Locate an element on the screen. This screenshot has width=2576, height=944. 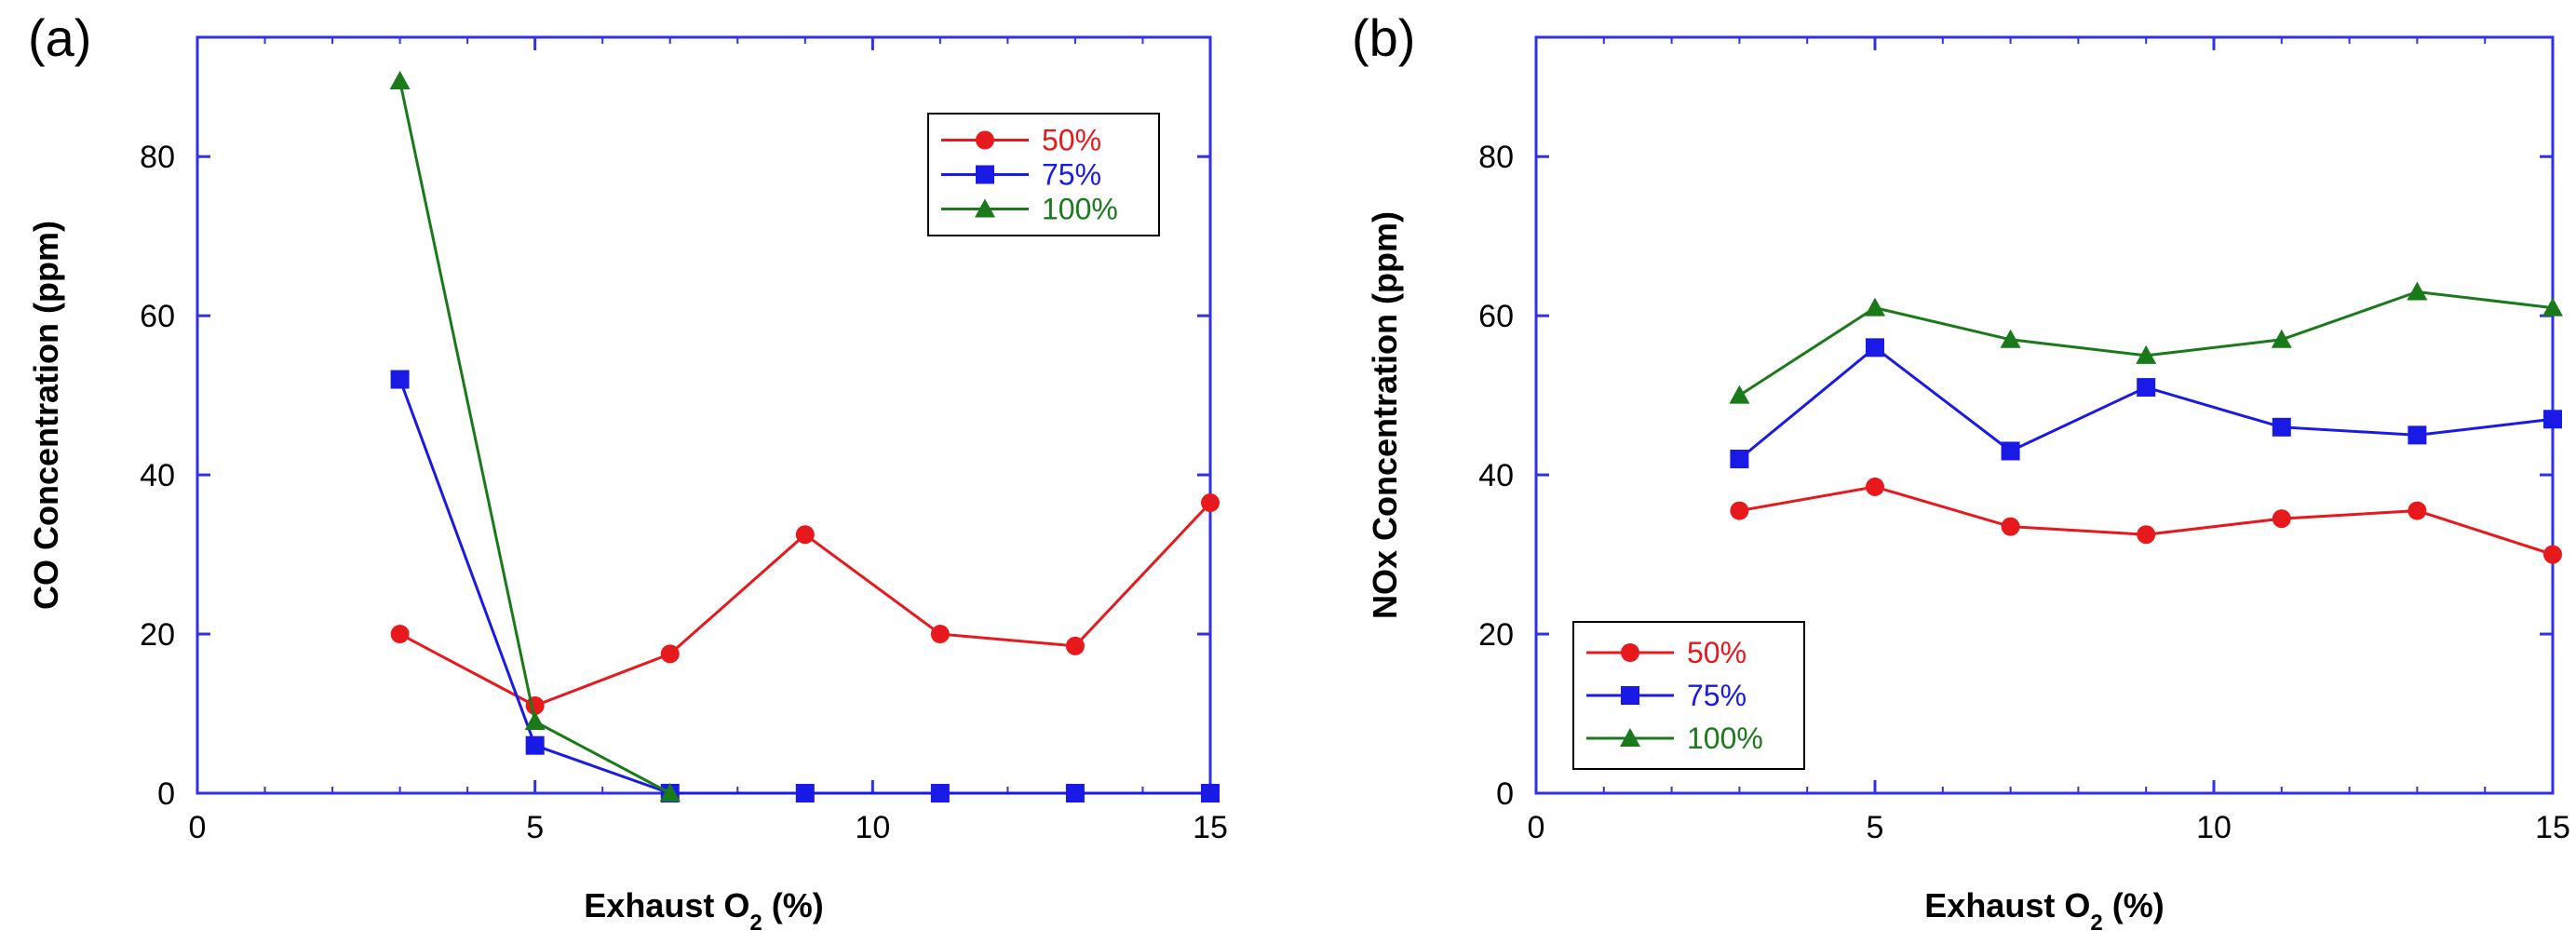
legend: 50%75%100% is located at coordinates (1043, 174).